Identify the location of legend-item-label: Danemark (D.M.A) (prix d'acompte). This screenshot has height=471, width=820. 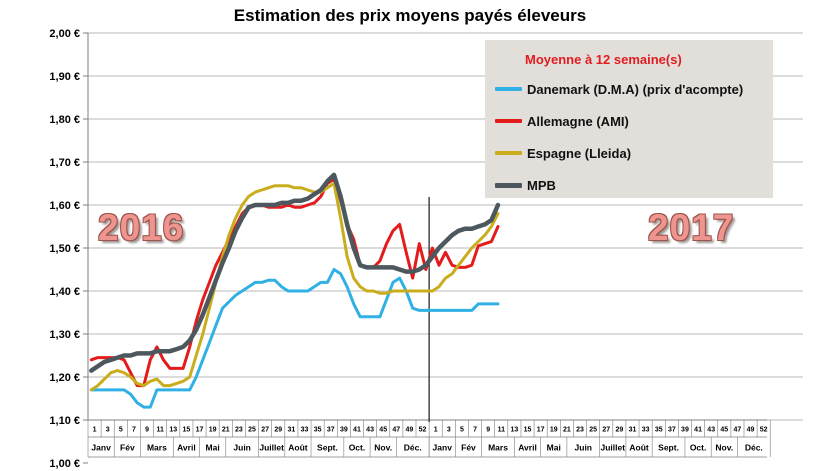
(635, 89).